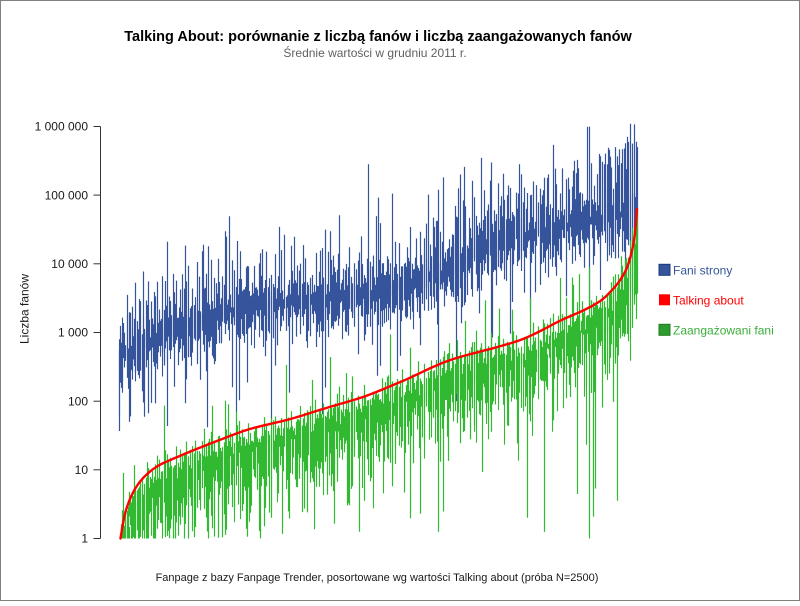  I want to click on svg-text: Talking about, so click(708, 301).